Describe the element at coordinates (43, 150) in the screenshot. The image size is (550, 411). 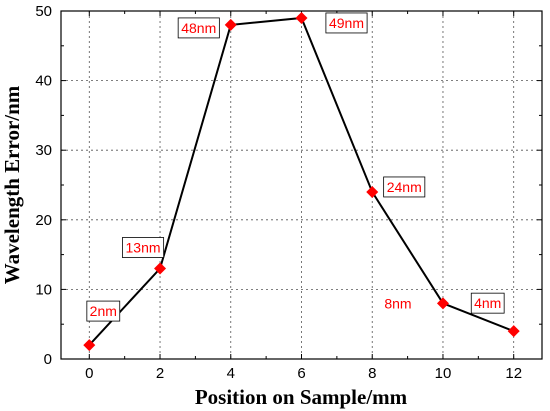
I see `y-tick-label: 30` at that location.